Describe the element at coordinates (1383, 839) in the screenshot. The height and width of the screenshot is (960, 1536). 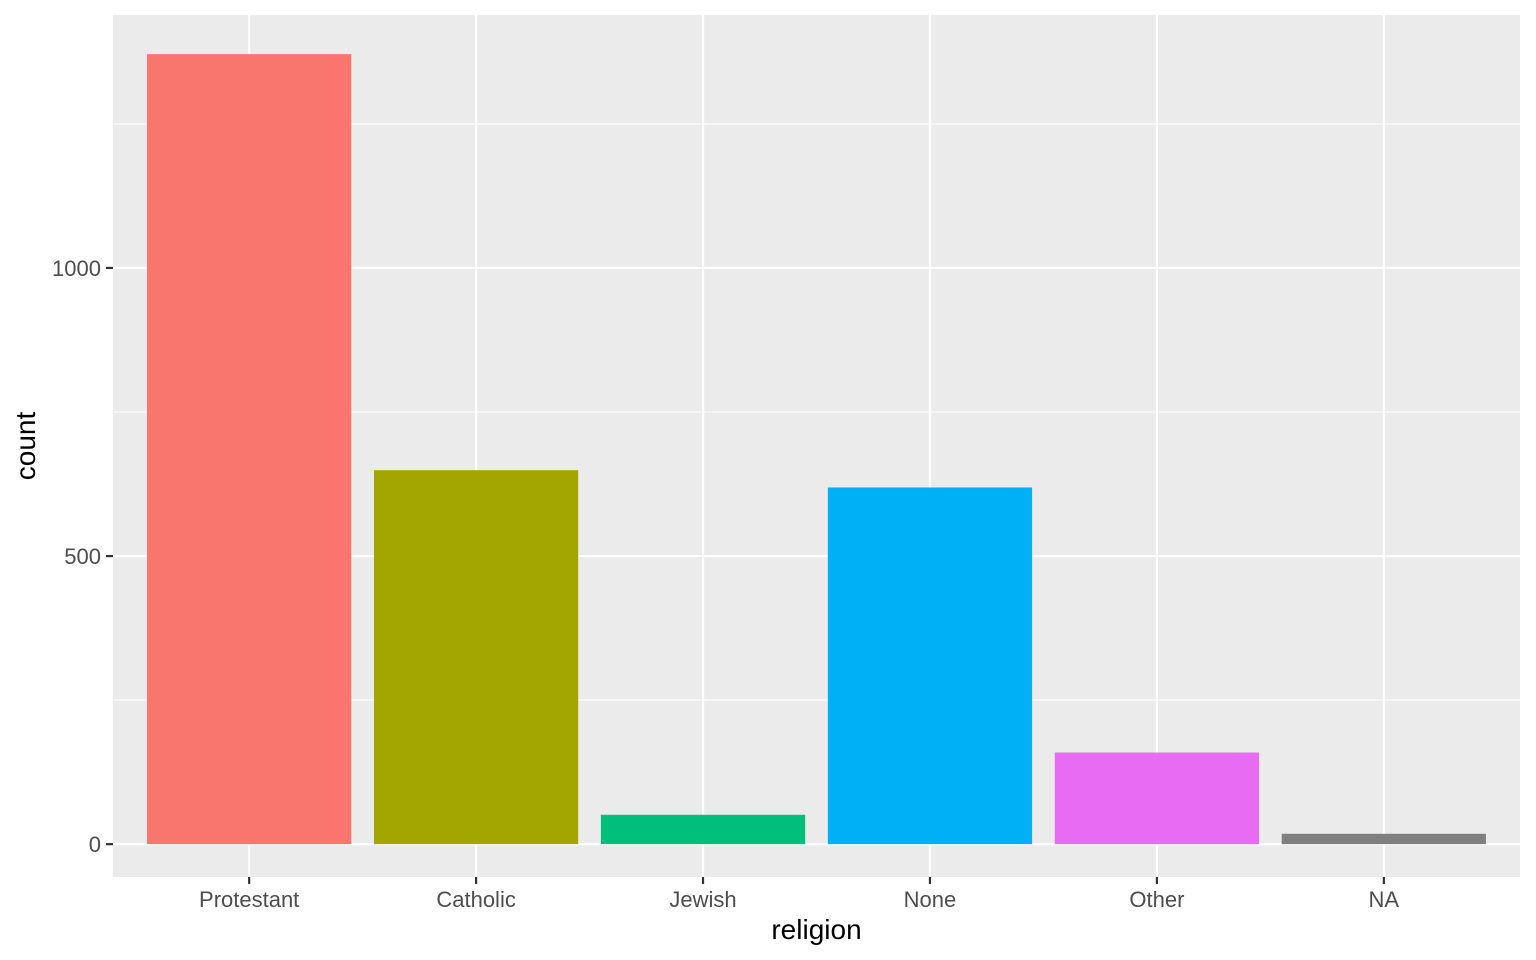
I see `bar-na` at that location.